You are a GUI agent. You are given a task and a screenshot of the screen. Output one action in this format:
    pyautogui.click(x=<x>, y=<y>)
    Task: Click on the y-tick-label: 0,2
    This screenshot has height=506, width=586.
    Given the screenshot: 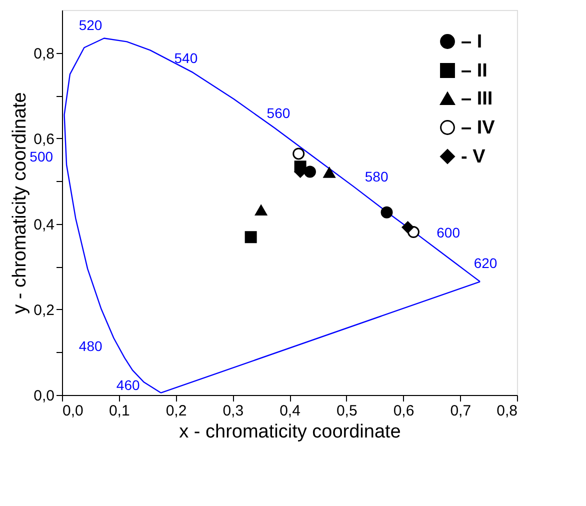 What is the action you would take?
    pyautogui.click(x=44, y=310)
    